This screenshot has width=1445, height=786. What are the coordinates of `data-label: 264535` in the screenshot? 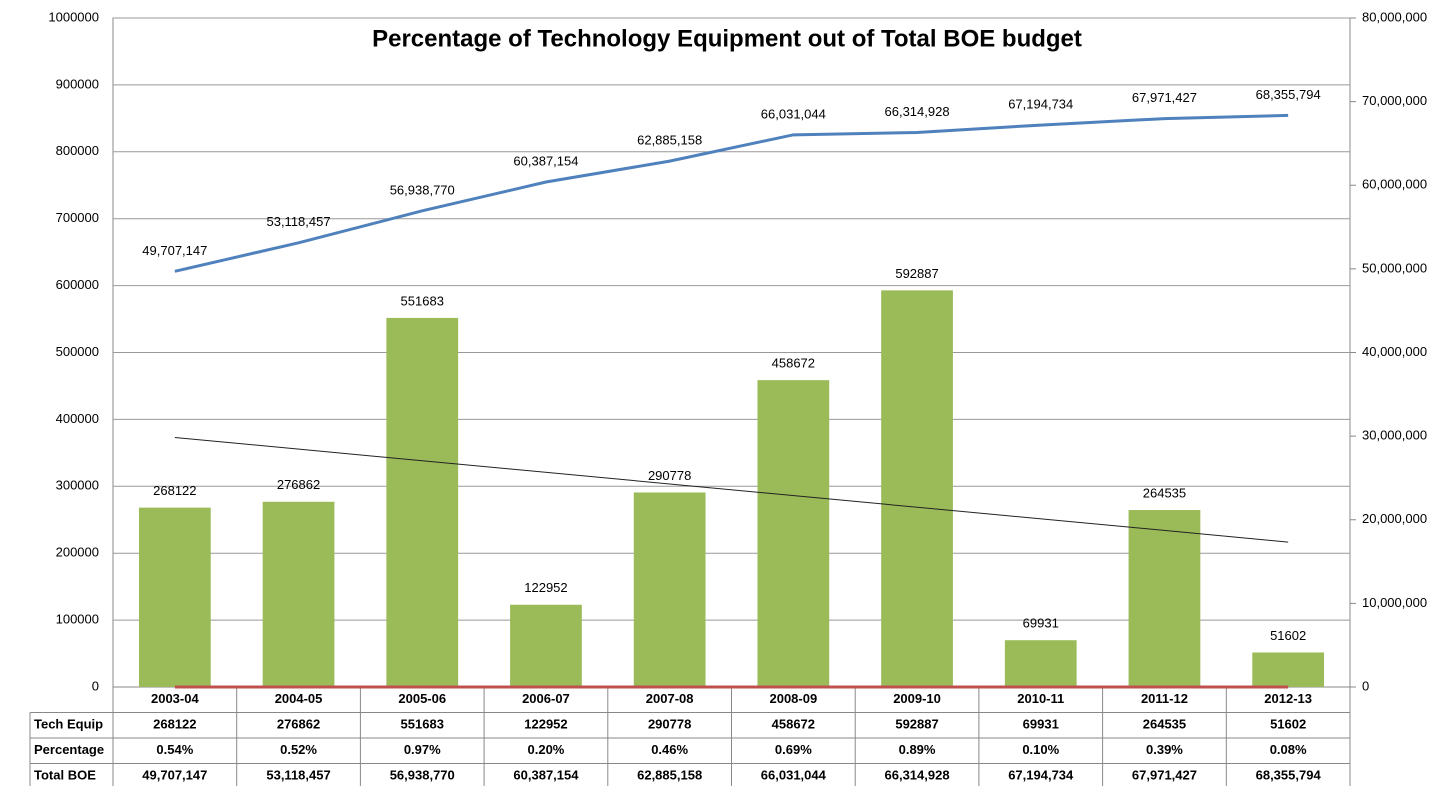 It's located at (1164, 492).